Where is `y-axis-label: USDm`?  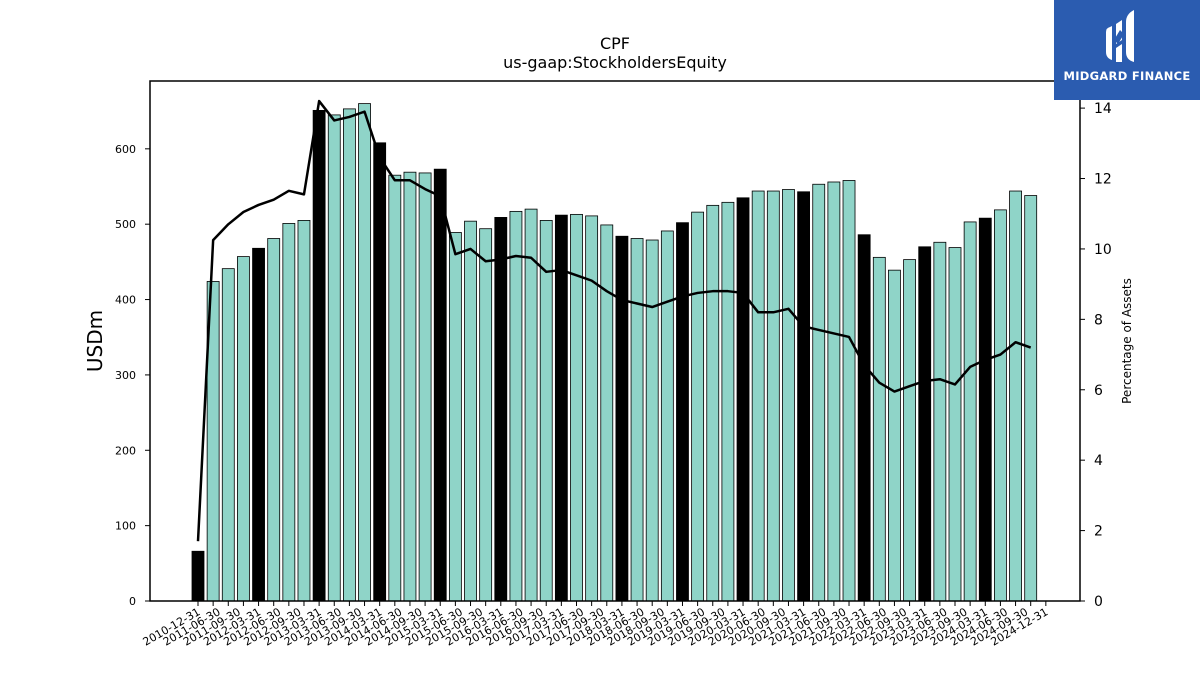 y-axis-label: USDm is located at coordinates (95, 341).